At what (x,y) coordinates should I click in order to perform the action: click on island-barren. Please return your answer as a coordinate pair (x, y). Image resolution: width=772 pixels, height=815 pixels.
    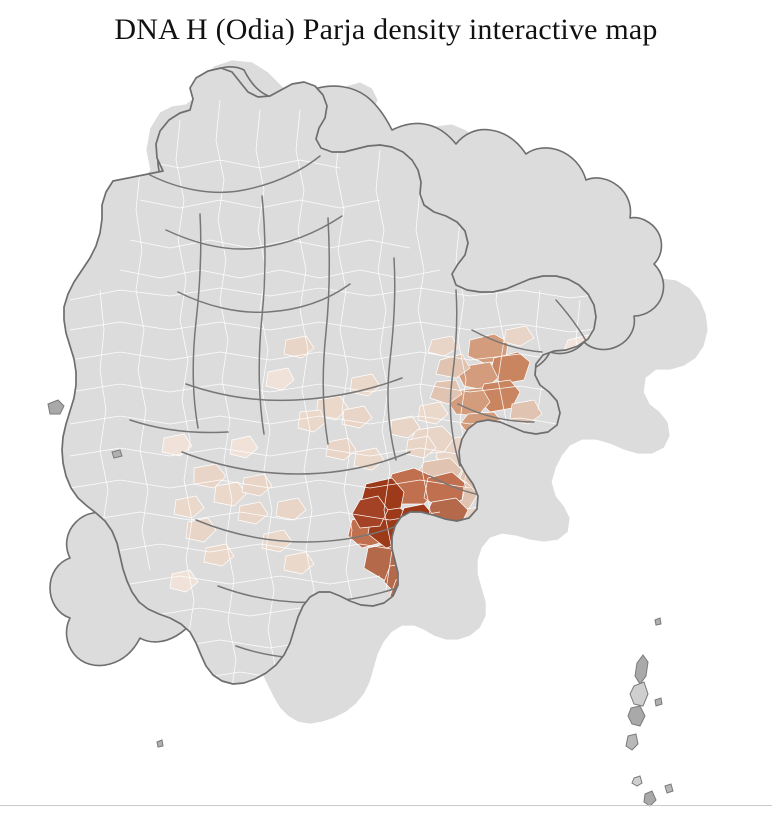
    Looking at the image, I should click on (669, 788).